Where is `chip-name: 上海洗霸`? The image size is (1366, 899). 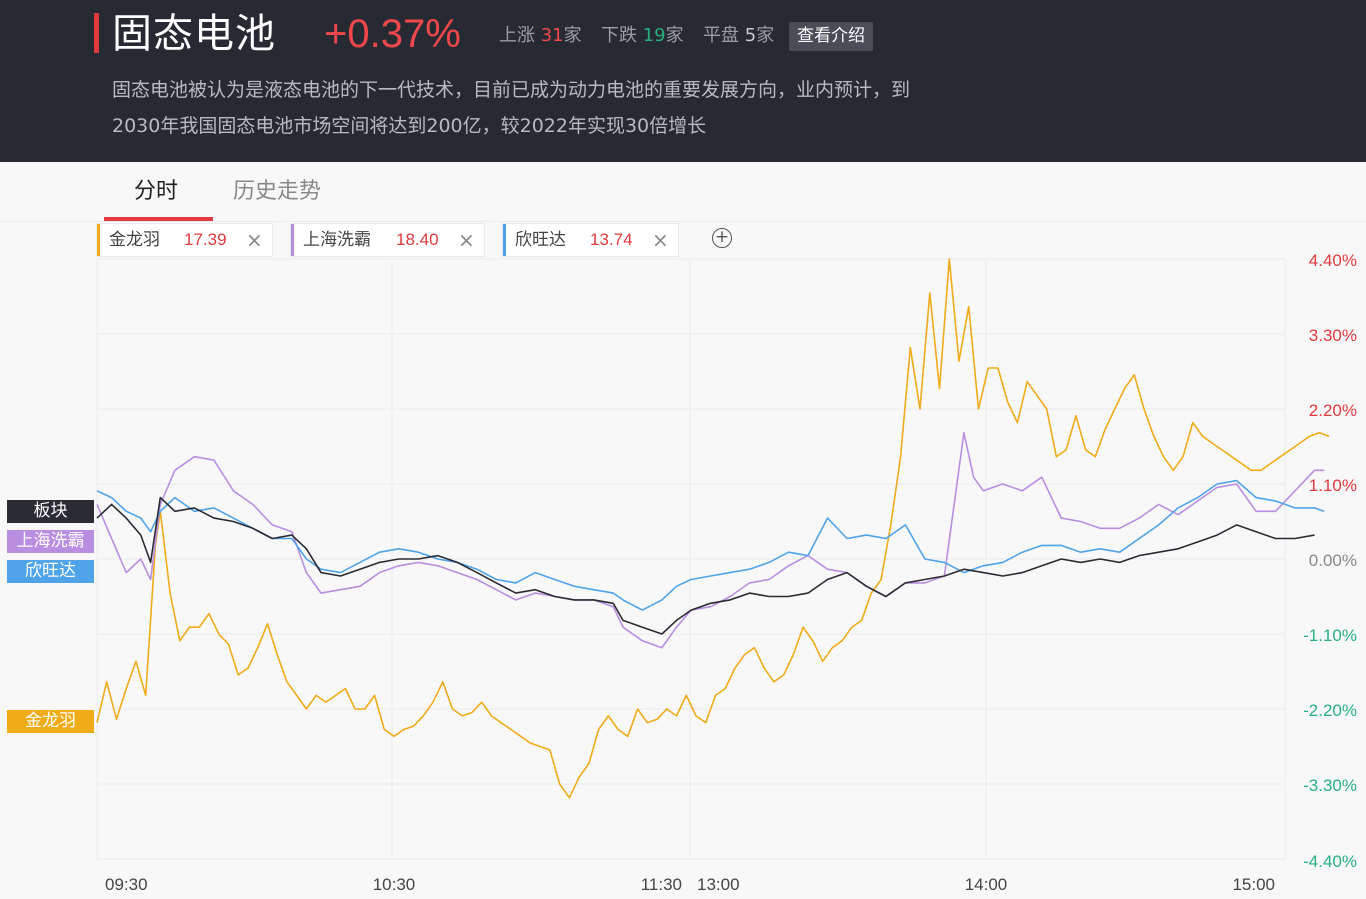 chip-name: 上海洗霸 is located at coordinates (337, 240).